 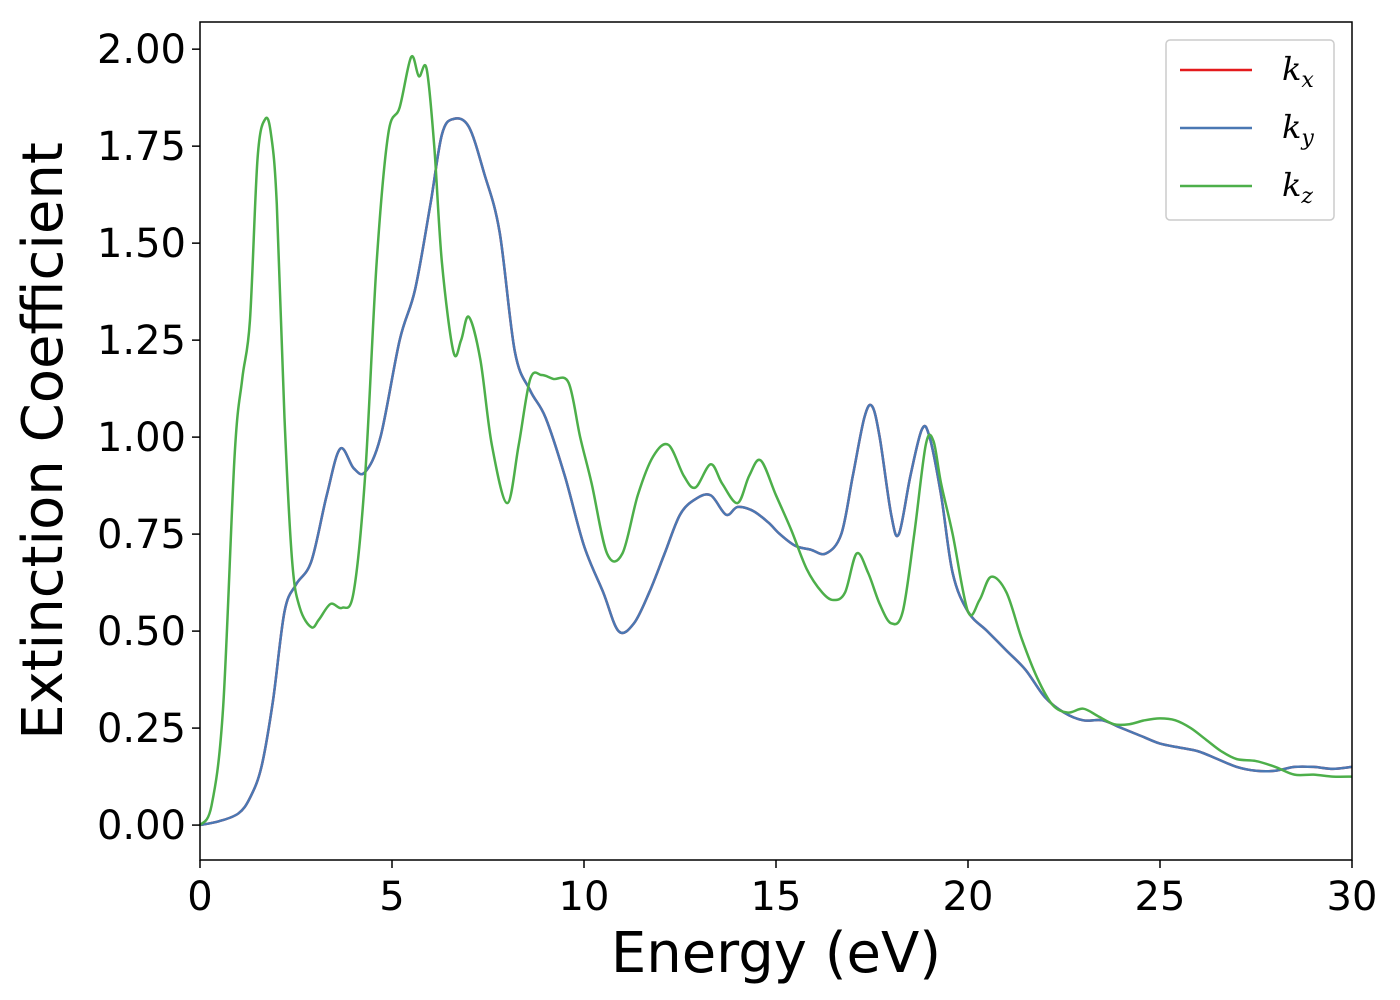 I want to click on y-axis: 0.00 0.25 0.50 0.75 1.00 1.25 1.50 1.75 2.00, so click(x=148, y=438).